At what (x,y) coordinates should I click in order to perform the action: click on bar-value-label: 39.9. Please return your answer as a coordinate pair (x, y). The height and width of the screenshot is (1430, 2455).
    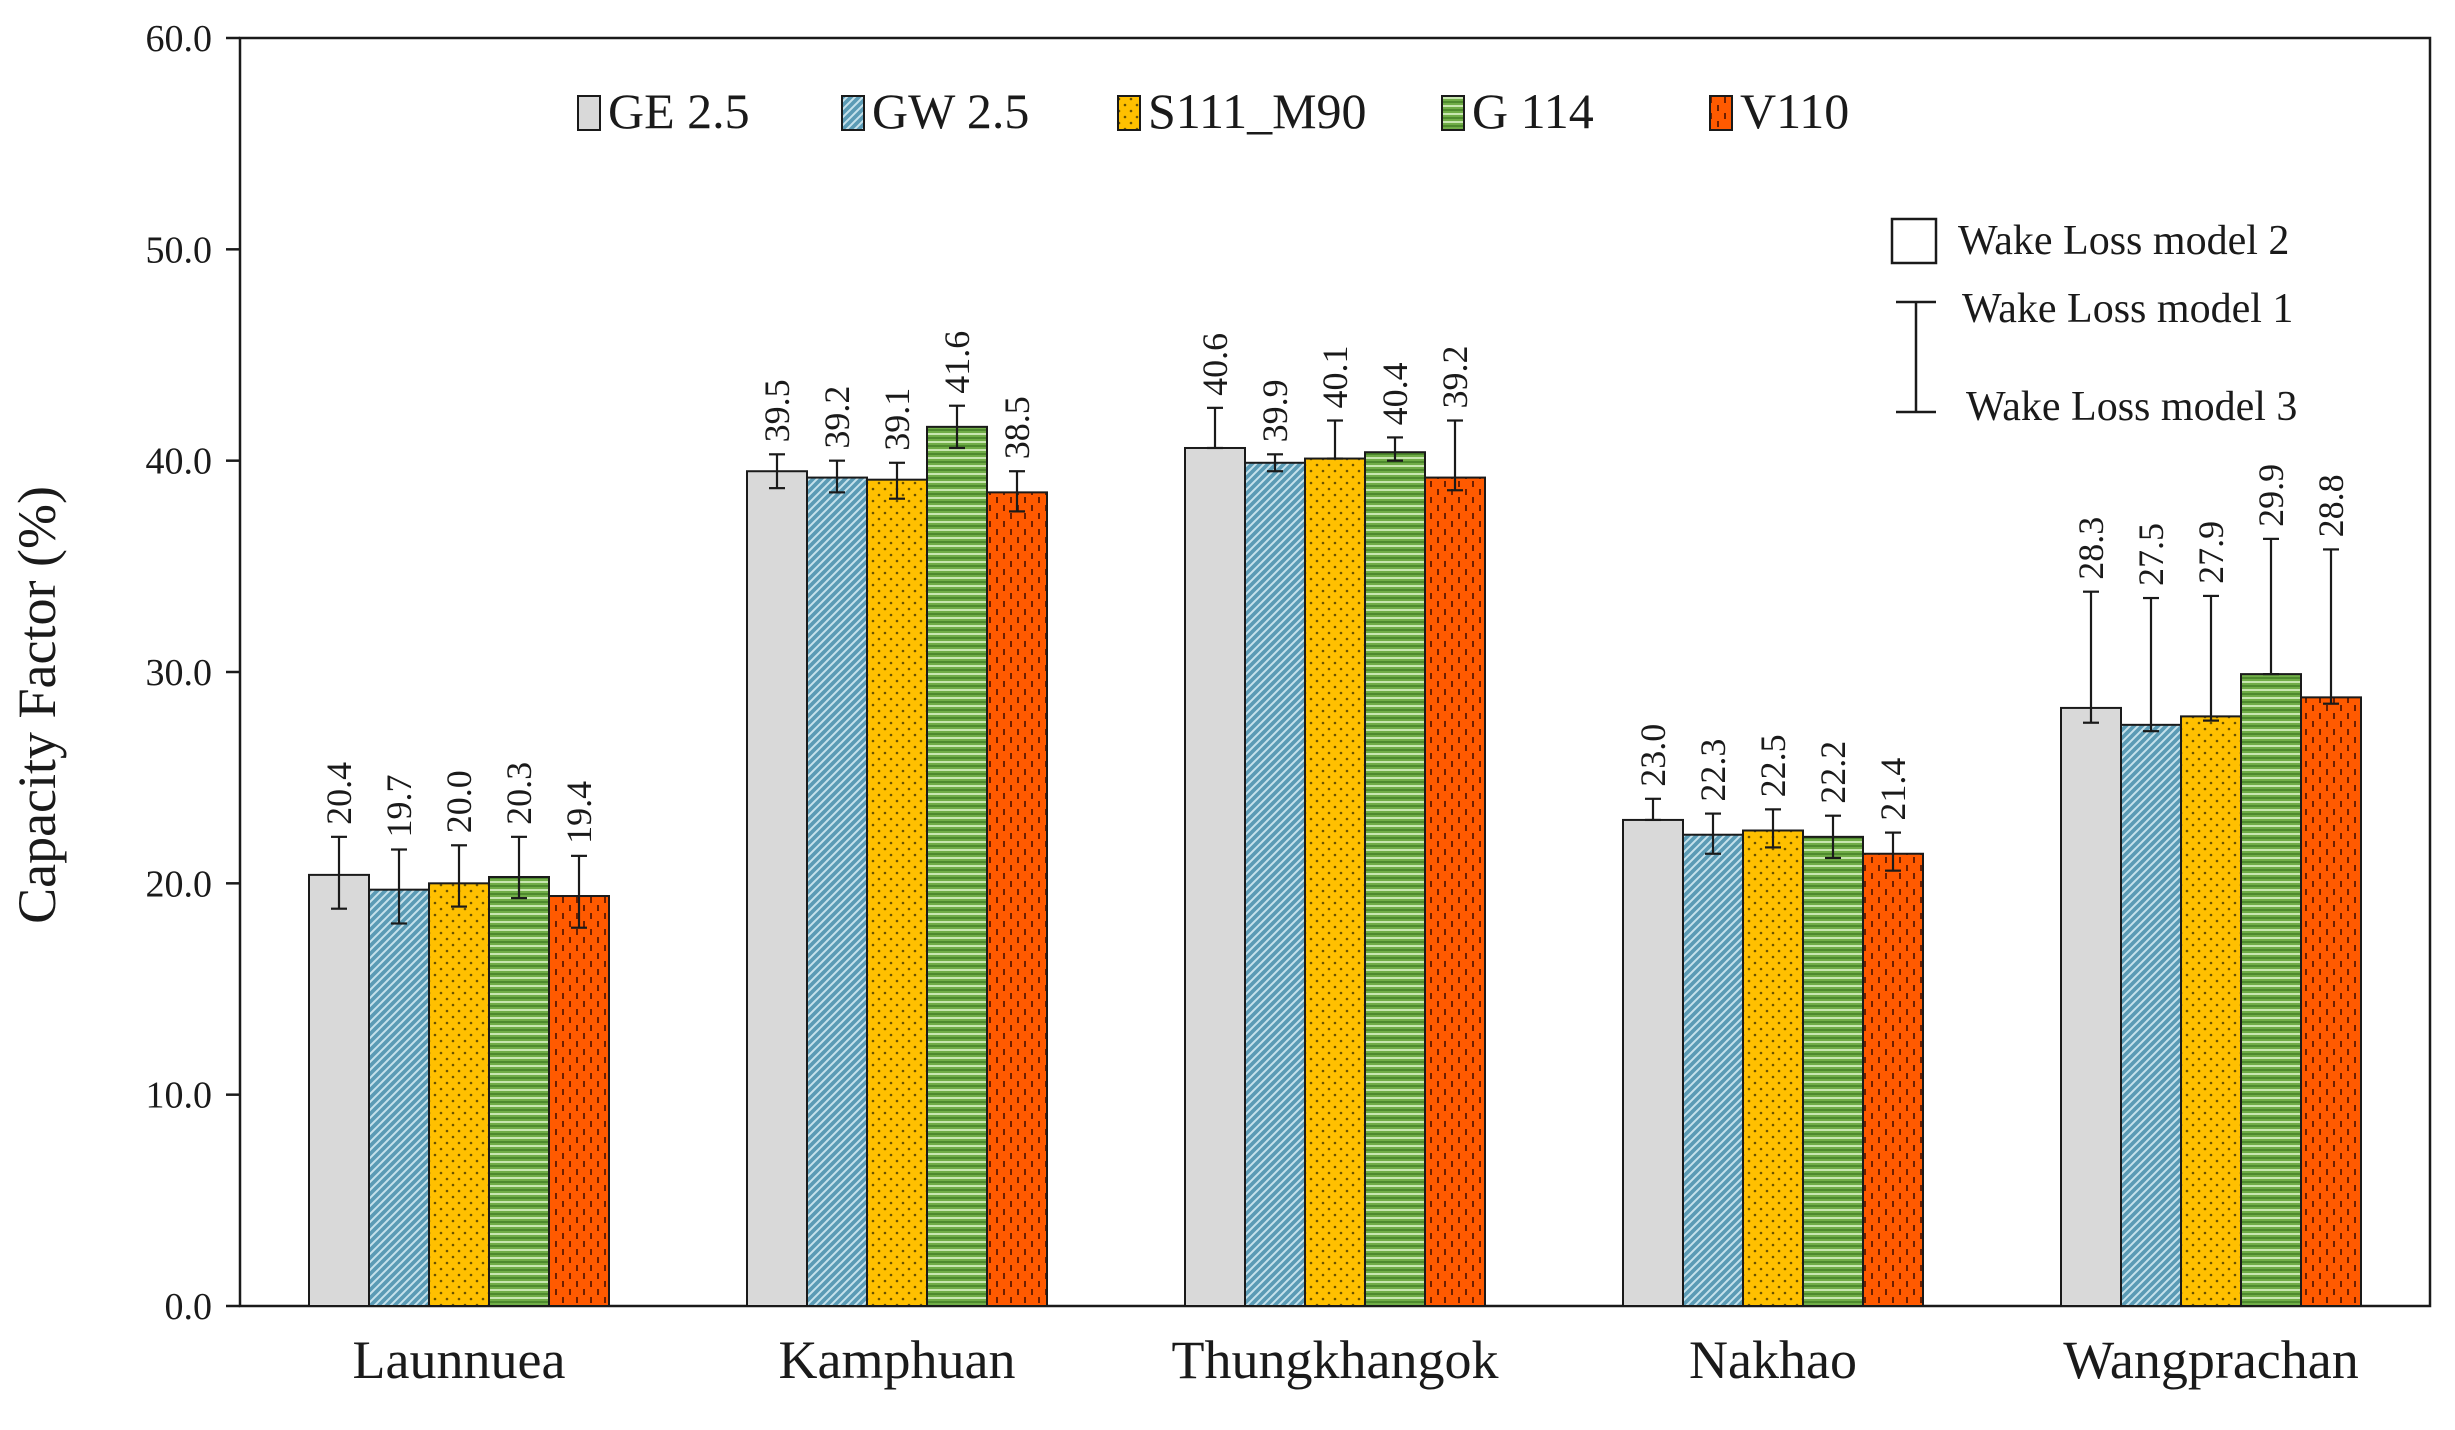
    Looking at the image, I should click on (1275, 410).